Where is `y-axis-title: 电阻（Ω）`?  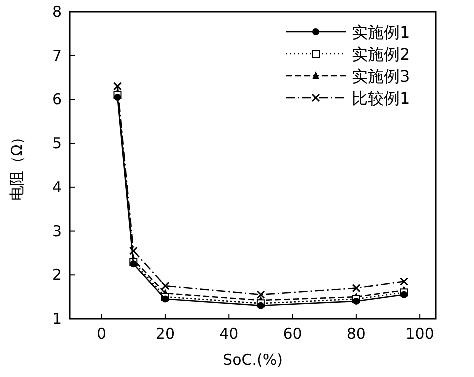
y-axis-title: 电阻（Ω） is located at coordinates (17, 166).